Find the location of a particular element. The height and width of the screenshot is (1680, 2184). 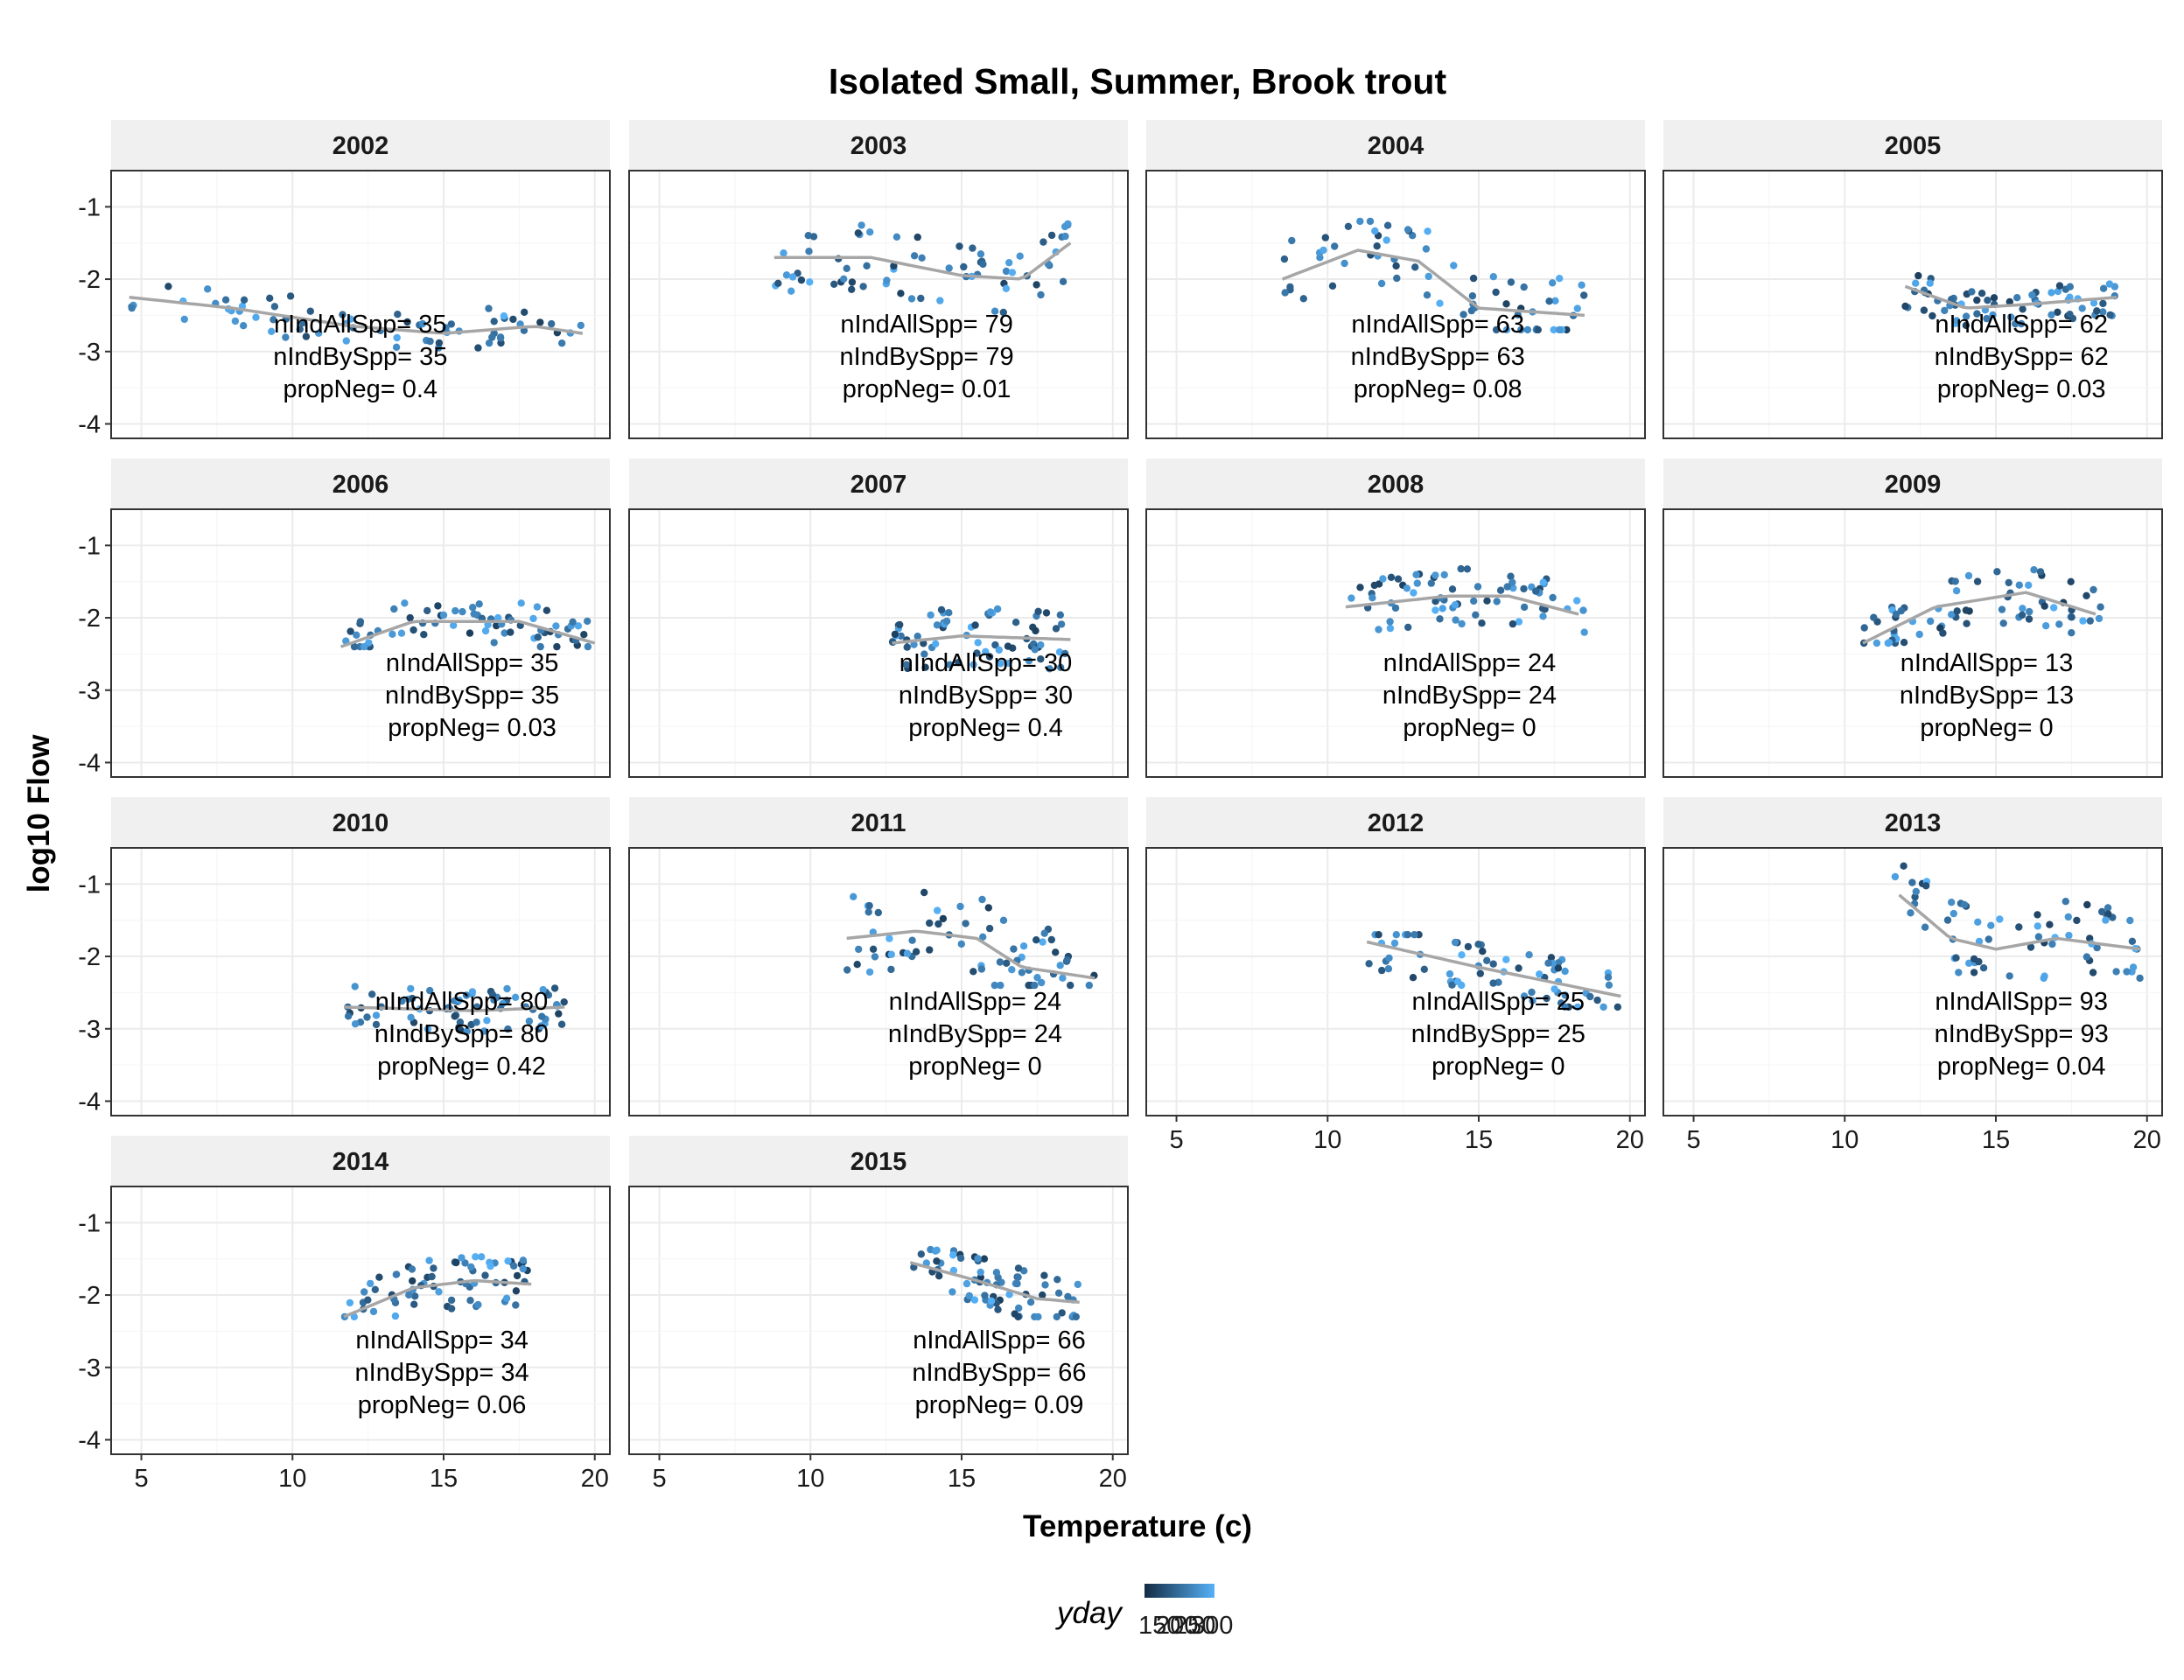

panel-annotations: nIndAllSpp= 35 nIndBySpp= 35 propNeg= 0.03 is located at coordinates (472, 695).